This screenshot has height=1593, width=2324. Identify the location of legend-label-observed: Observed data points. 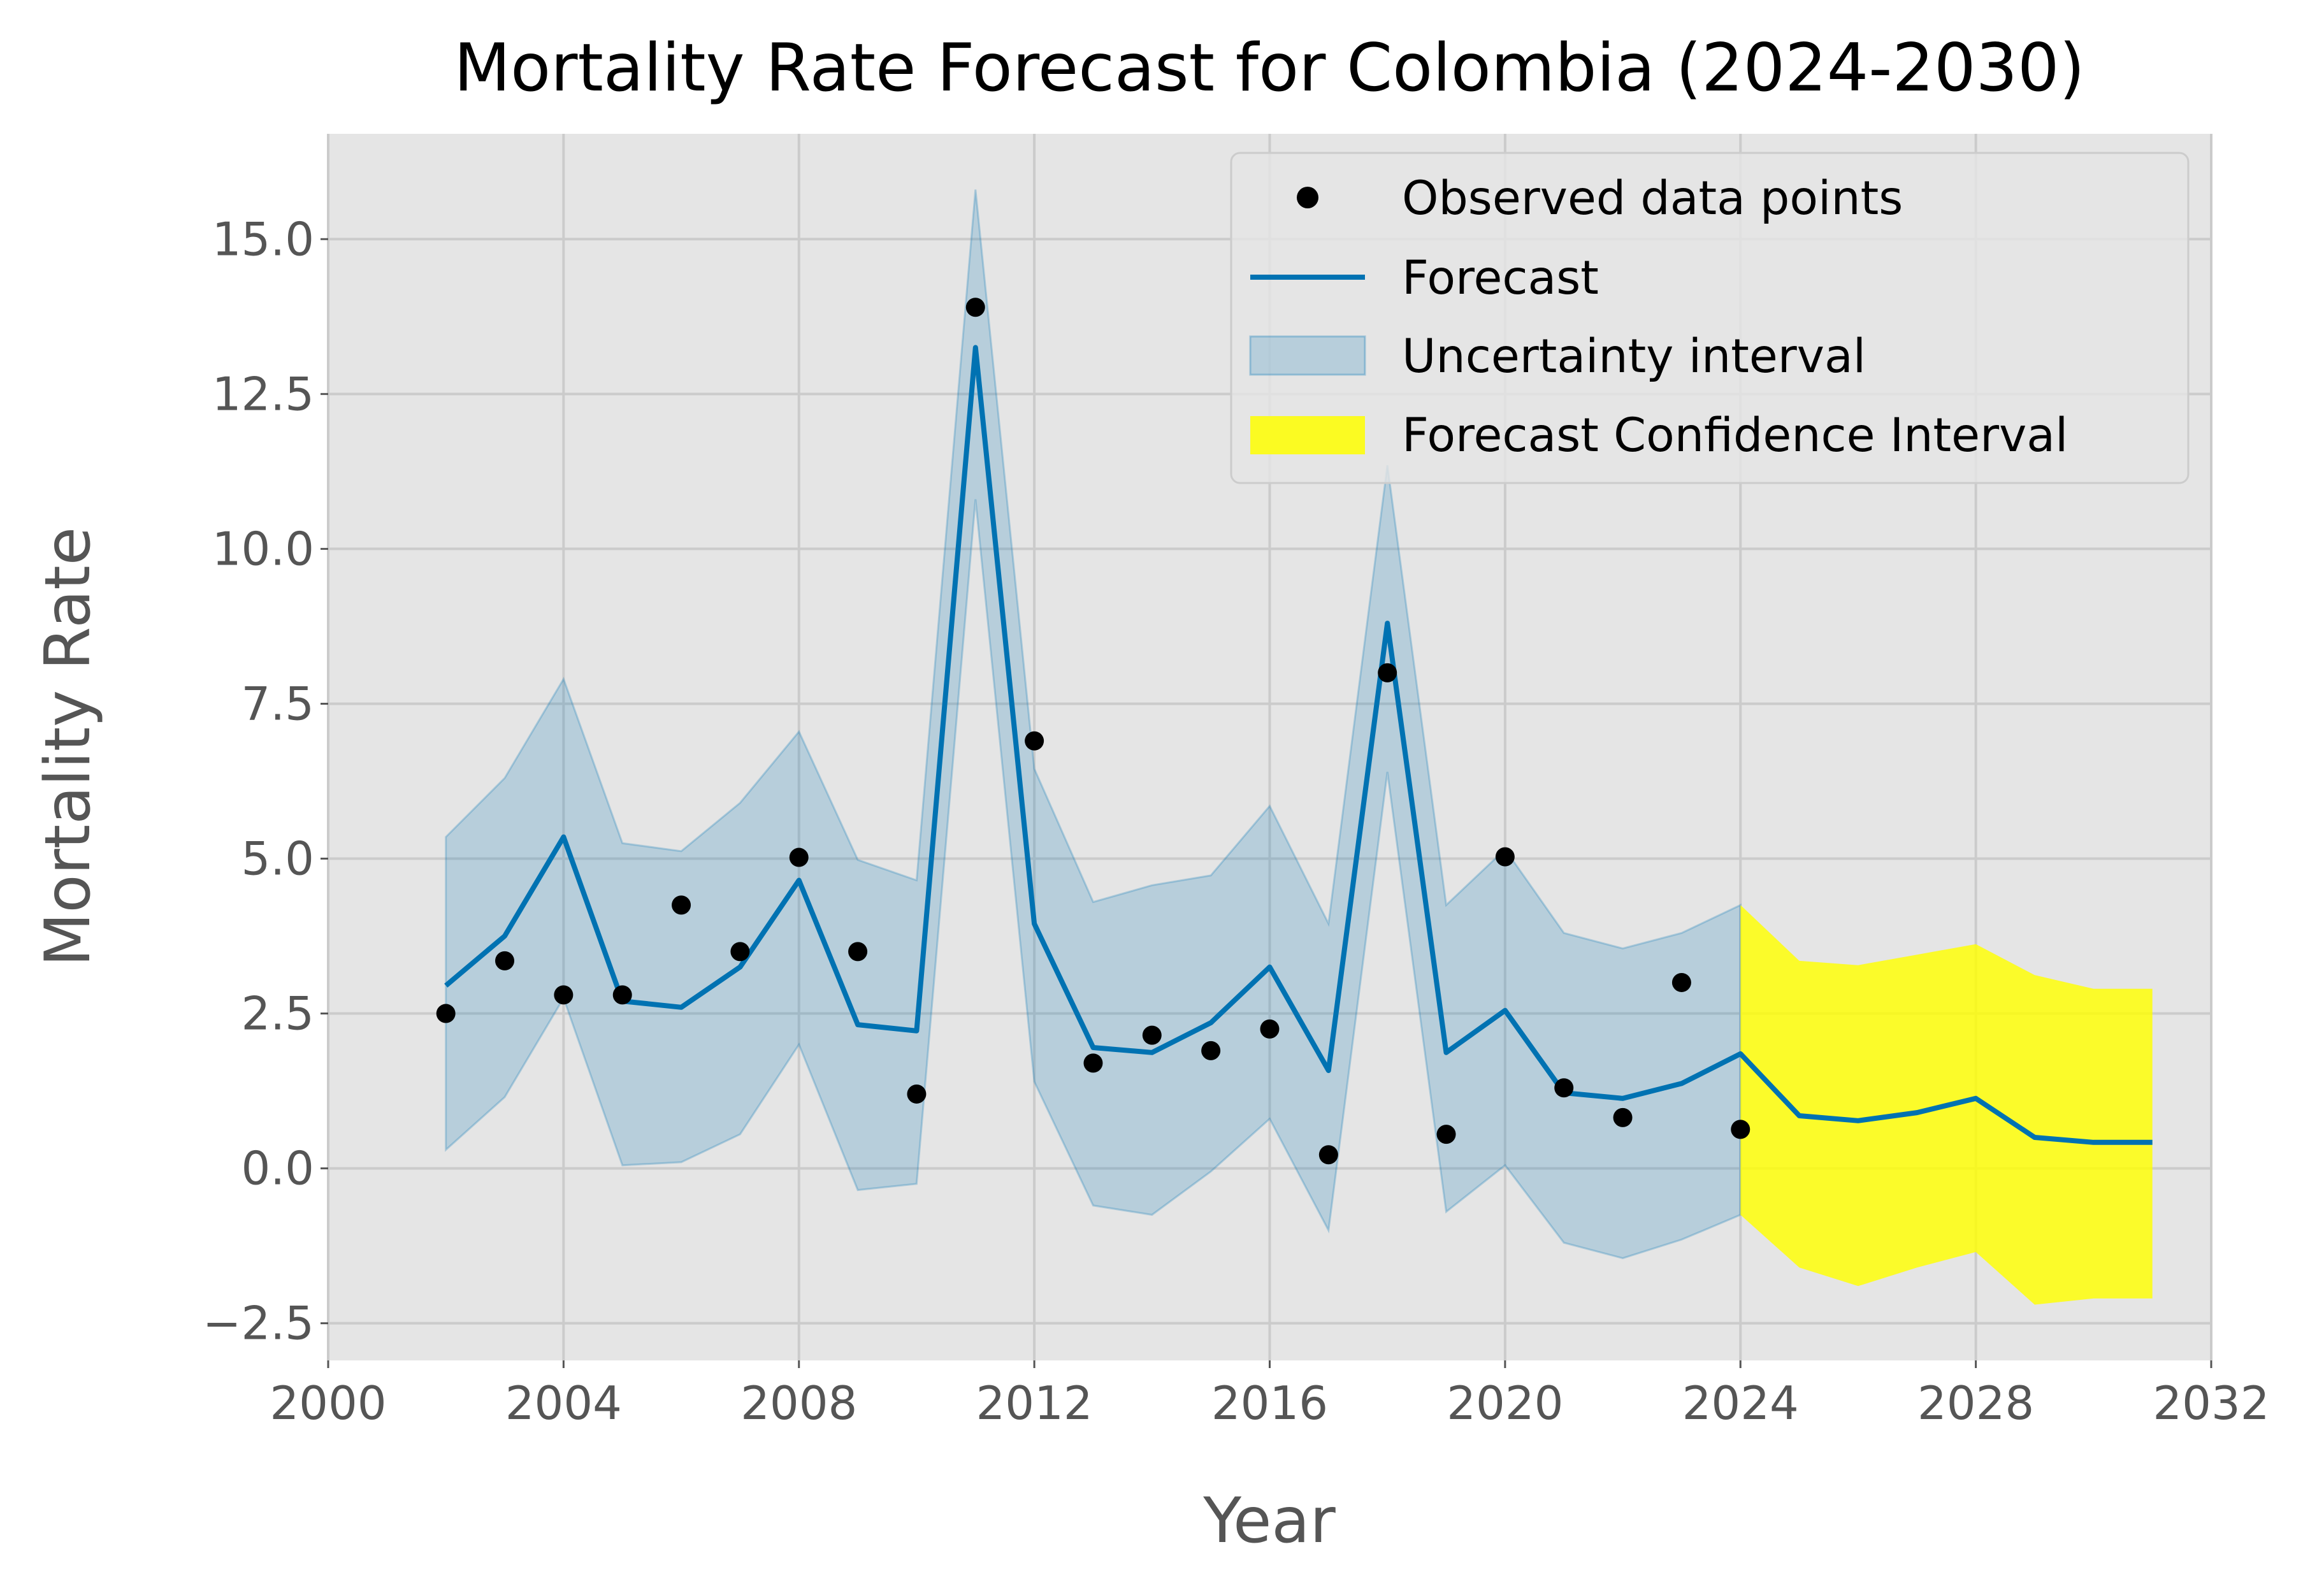
(1652, 198).